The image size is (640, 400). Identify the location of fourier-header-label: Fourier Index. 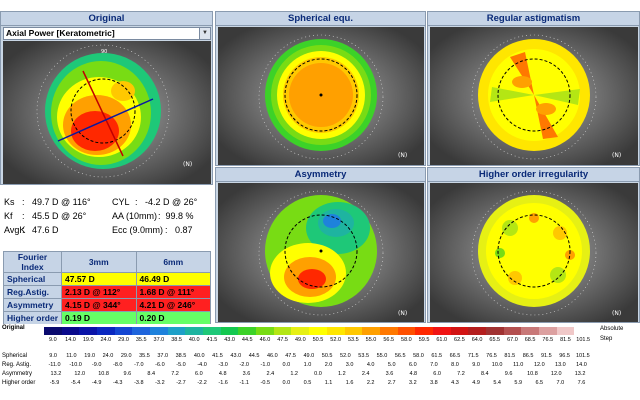
(32, 262).